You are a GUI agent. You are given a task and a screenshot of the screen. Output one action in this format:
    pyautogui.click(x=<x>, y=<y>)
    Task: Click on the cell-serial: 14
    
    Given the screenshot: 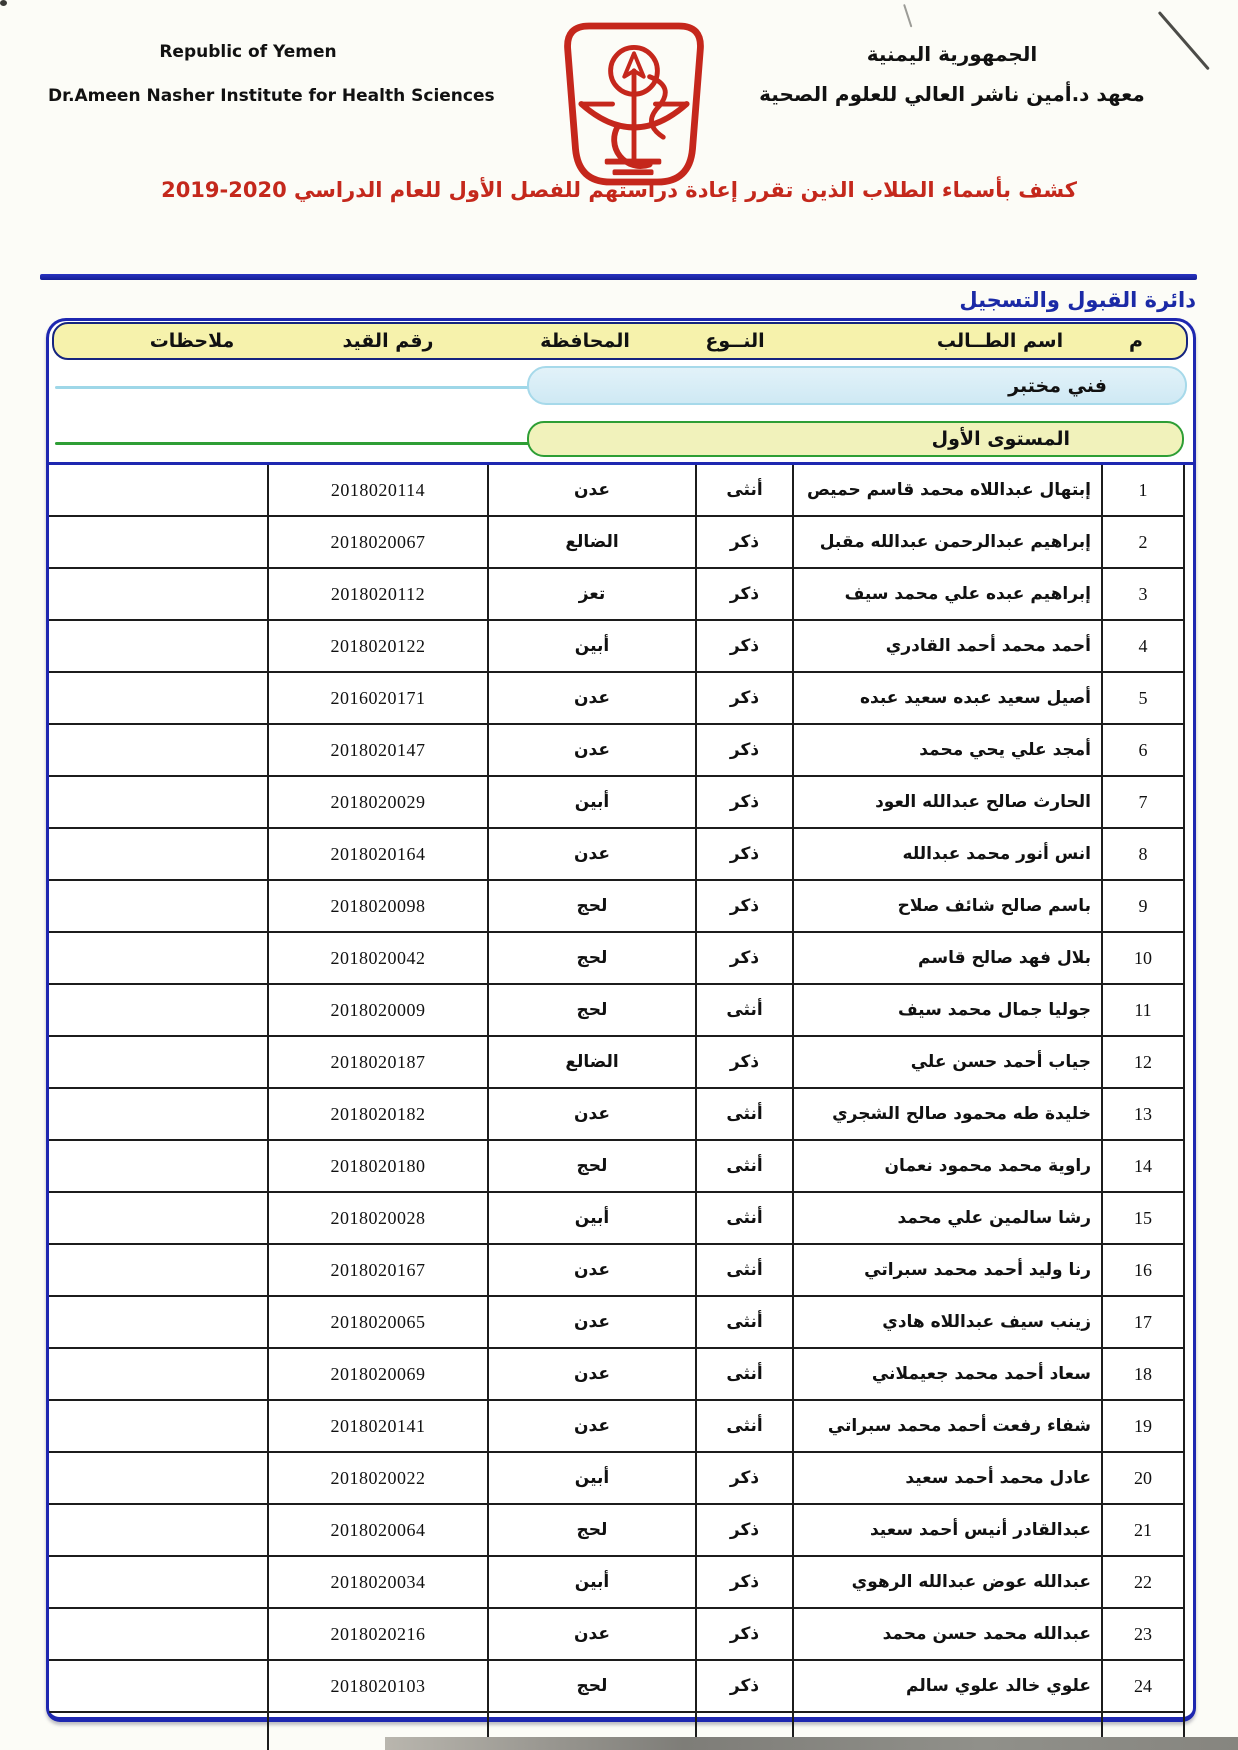 What is the action you would take?
    pyautogui.click(x=1142, y=1165)
    